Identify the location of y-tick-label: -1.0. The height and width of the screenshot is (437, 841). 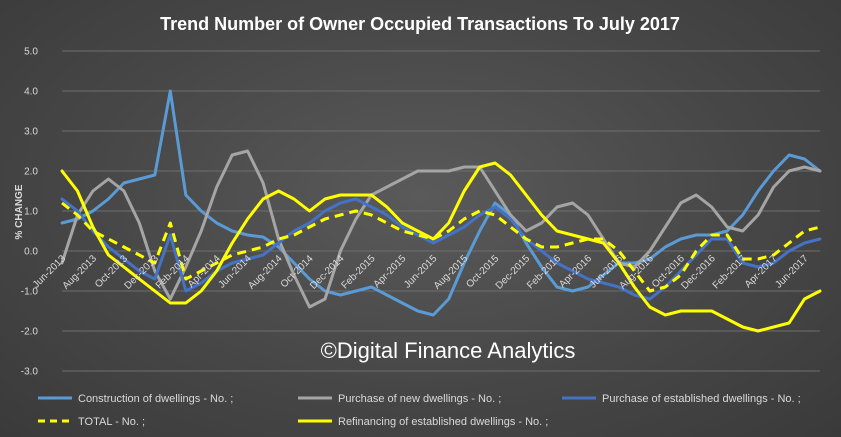
(30, 292).